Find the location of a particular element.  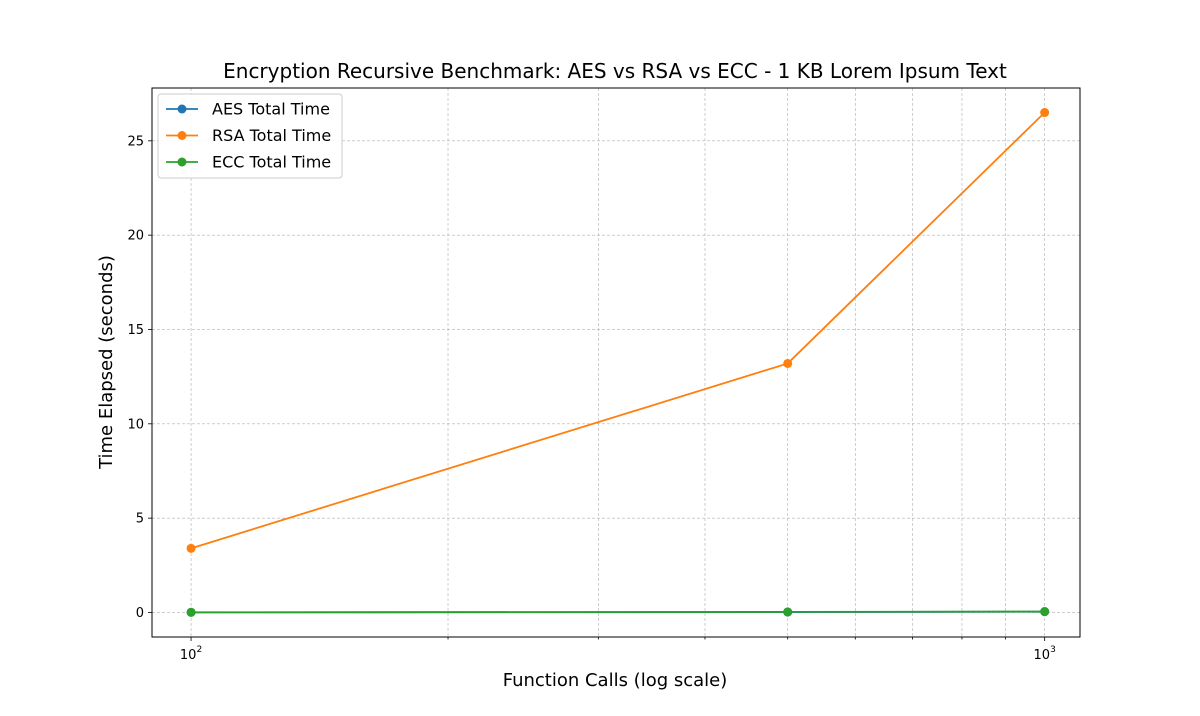

legend-entry: ECC Total Time is located at coordinates (248, 162).